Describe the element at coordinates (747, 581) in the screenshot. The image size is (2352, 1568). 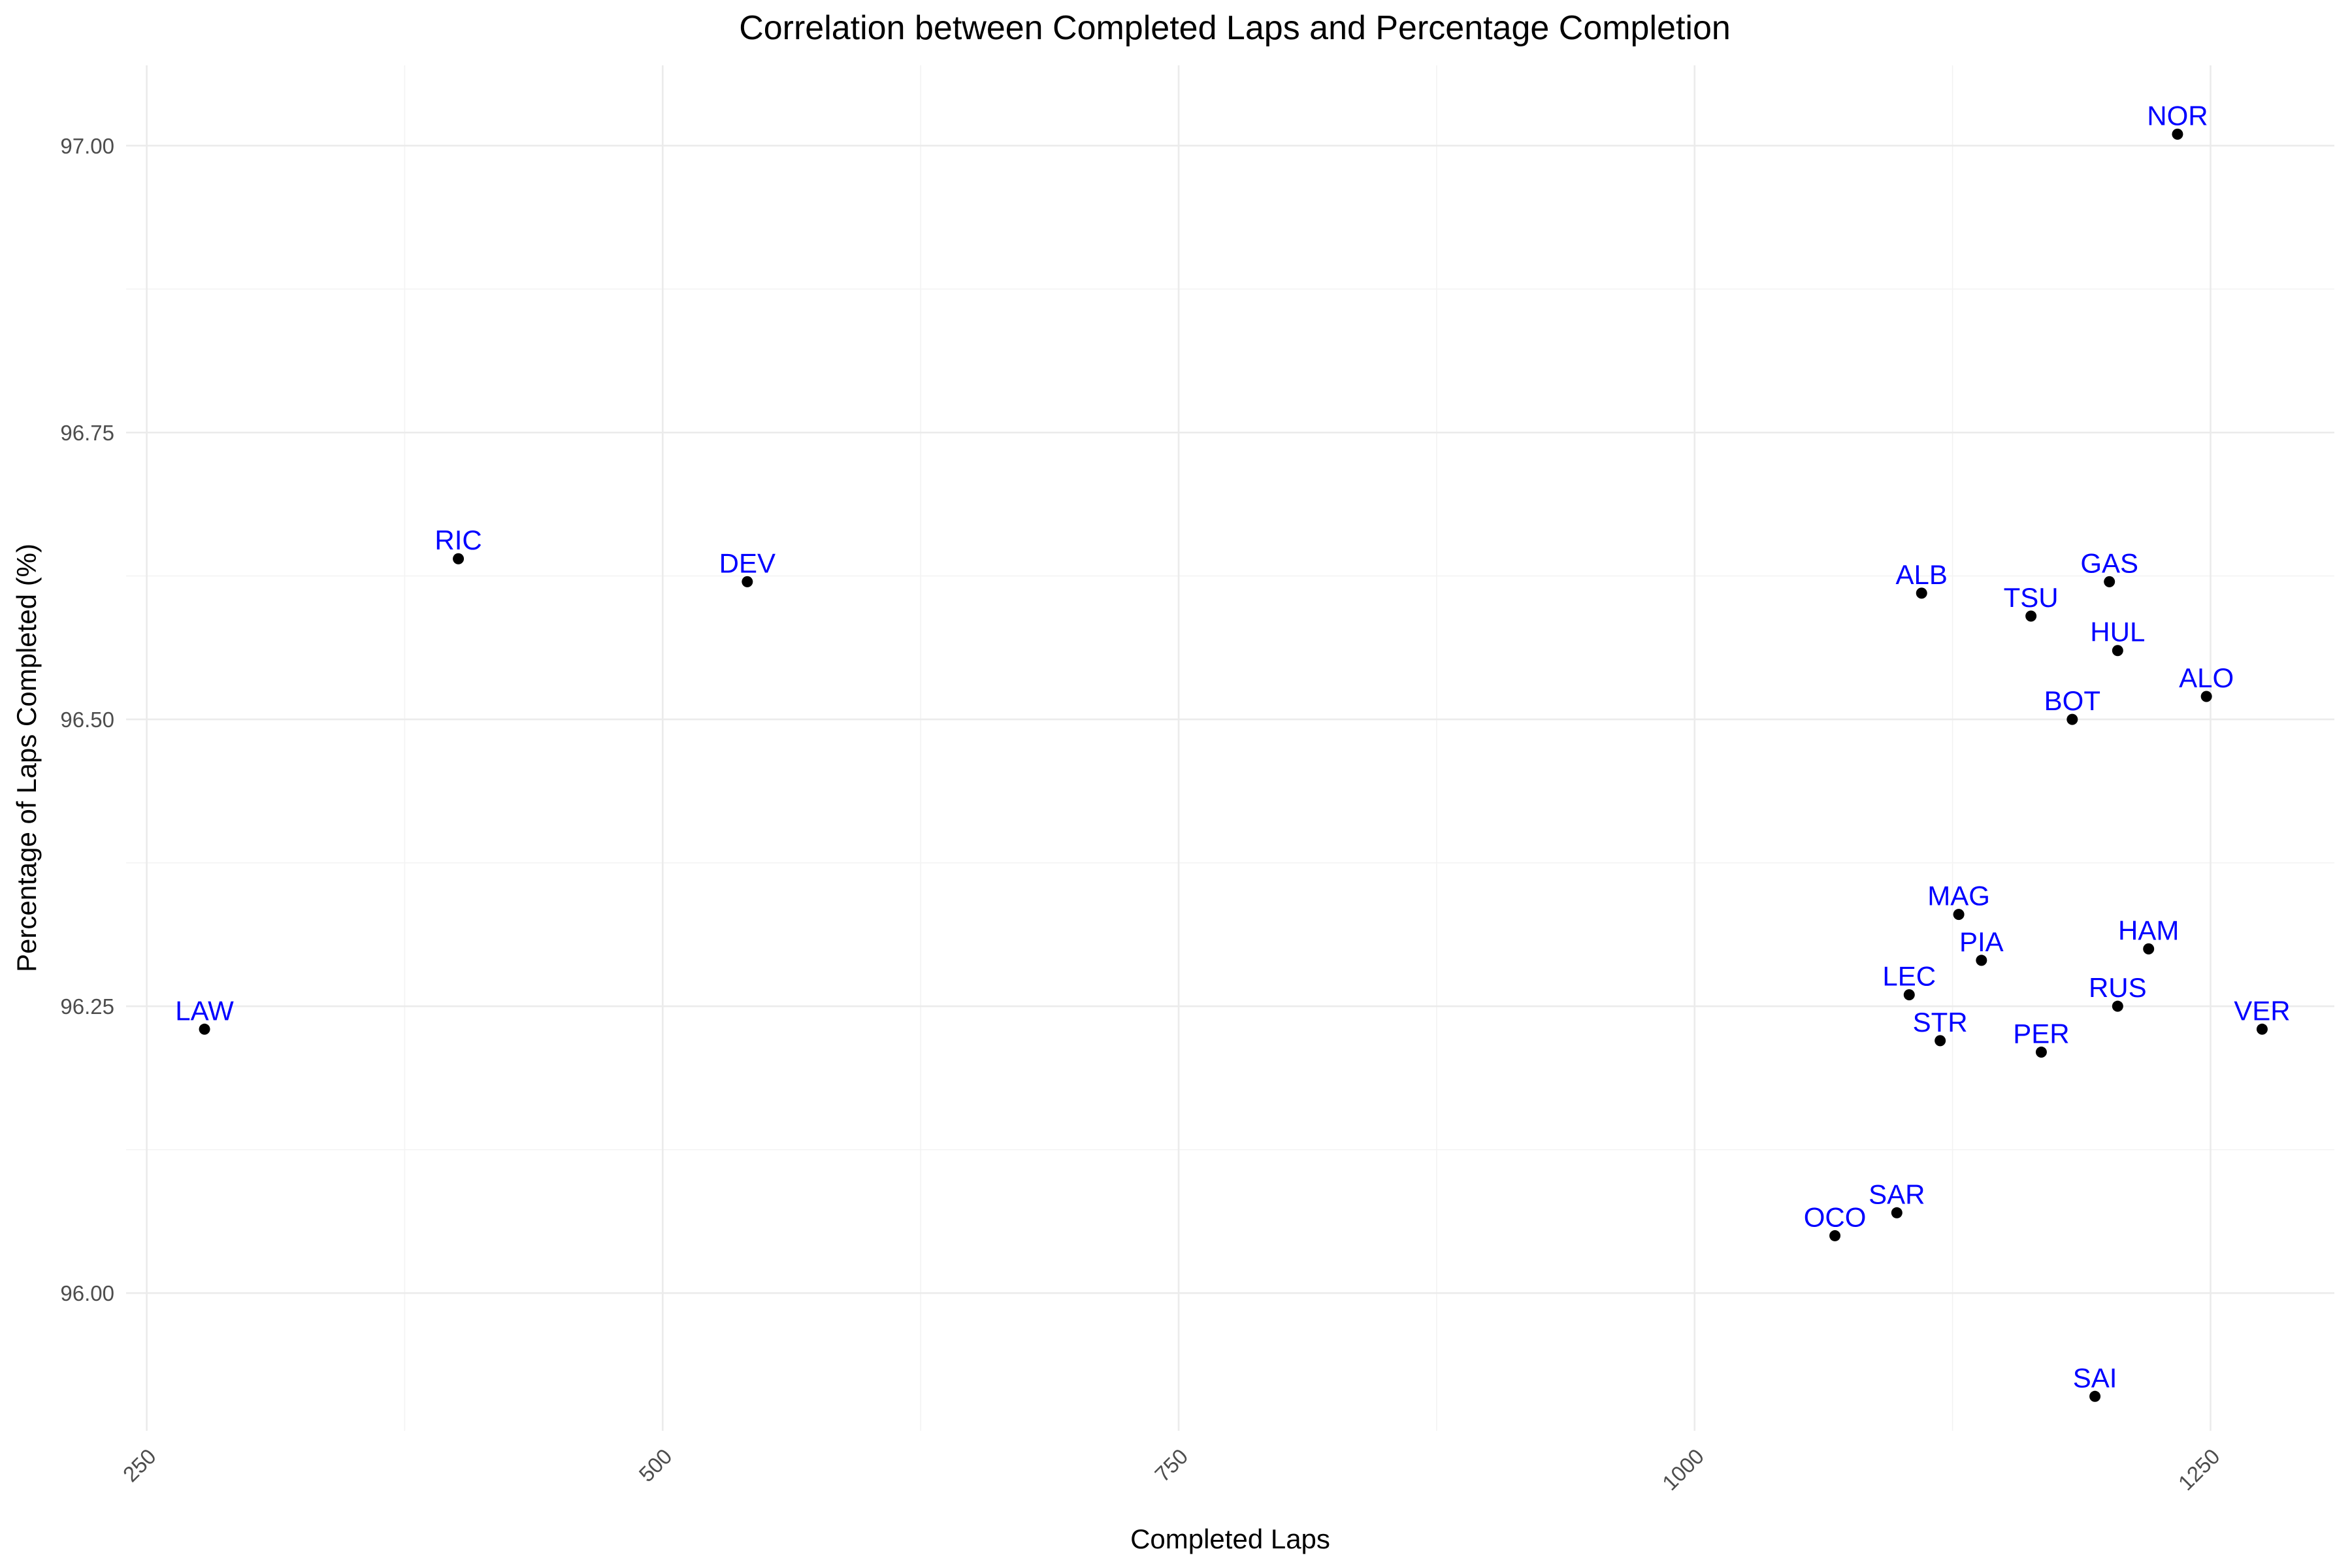
I see `data-point-dev` at that location.